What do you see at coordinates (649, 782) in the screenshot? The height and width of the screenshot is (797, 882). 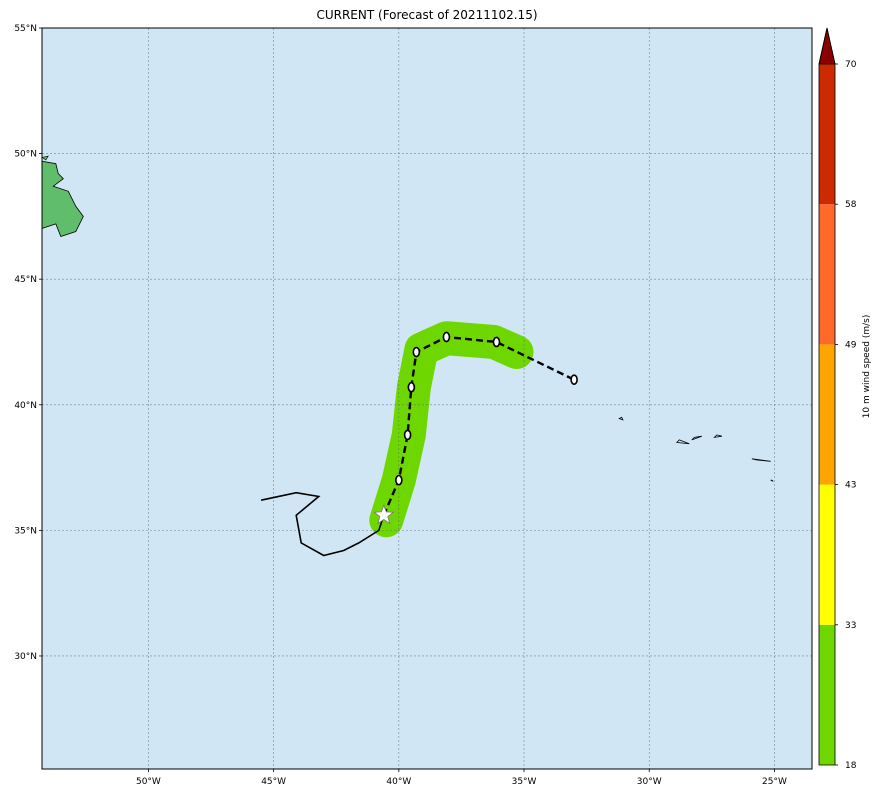 I see `longitude-tick-label: 30°W` at bounding box center [649, 782].